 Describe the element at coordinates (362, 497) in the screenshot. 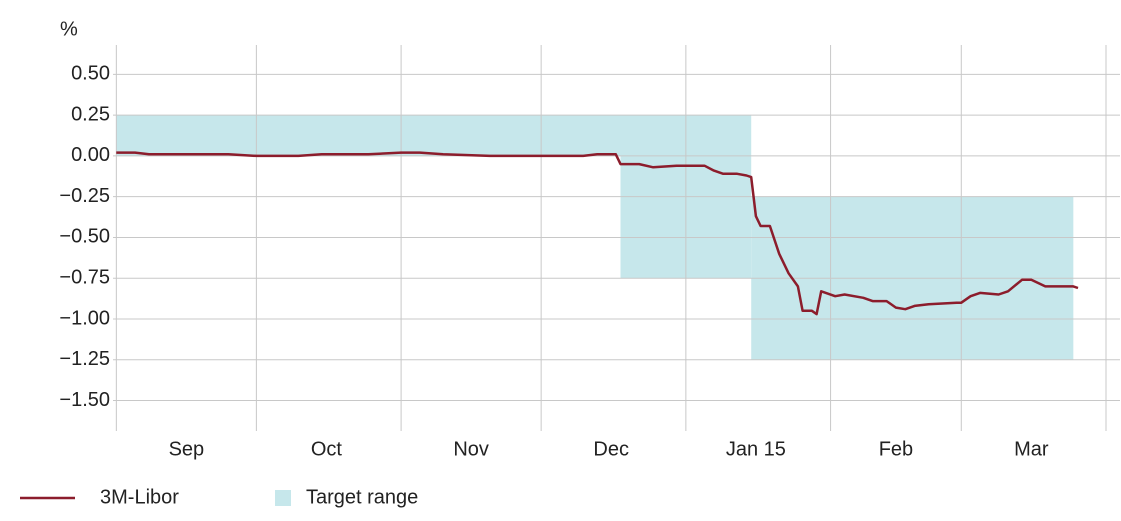

I see `legend-label: Target range` at that location.